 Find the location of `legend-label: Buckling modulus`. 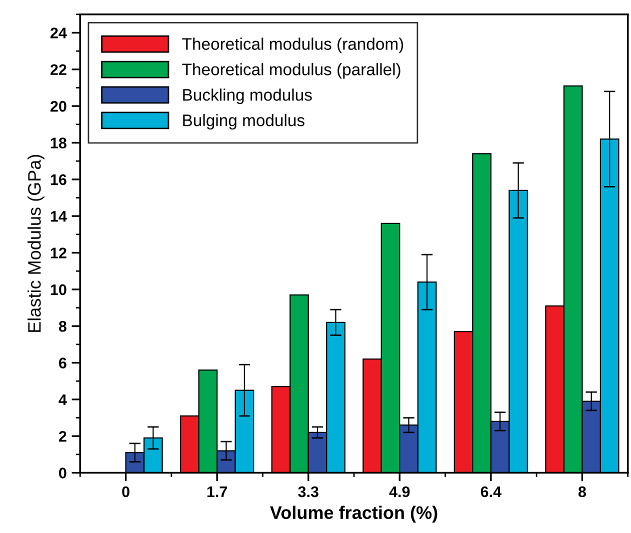

legend-label: Buckling modulus is located at coordinates (247, 96).